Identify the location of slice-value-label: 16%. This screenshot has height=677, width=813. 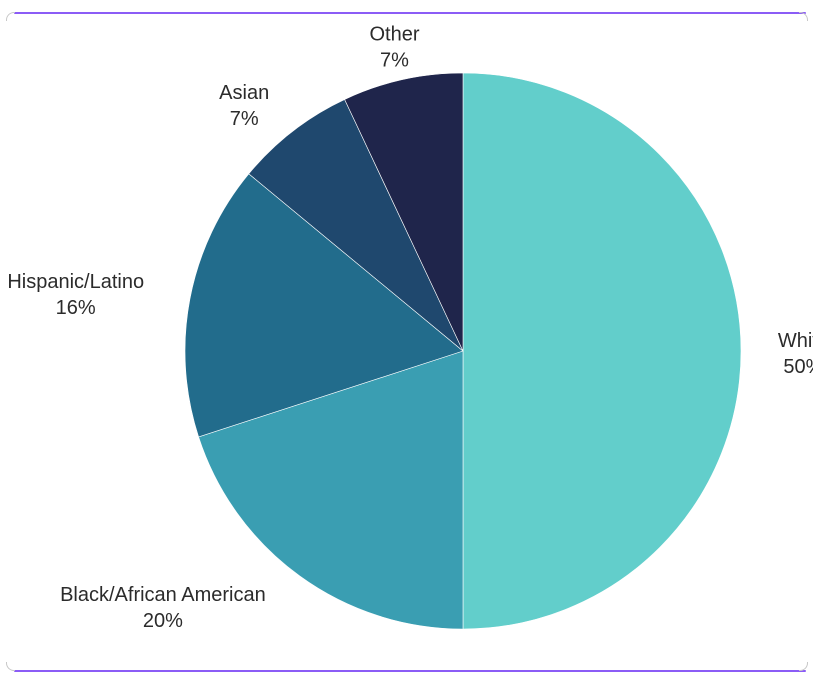
(76, 308).